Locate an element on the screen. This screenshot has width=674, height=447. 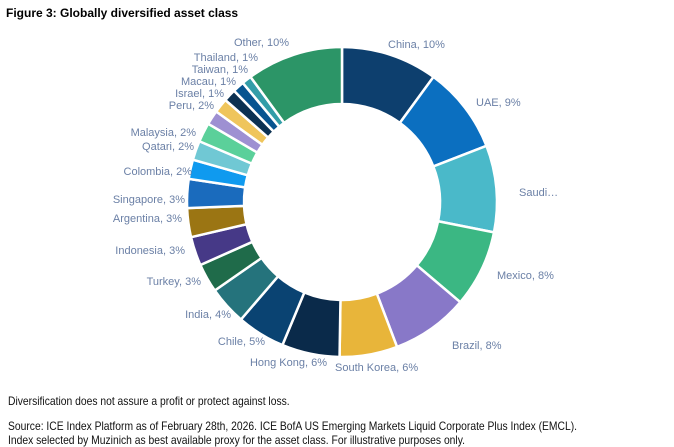
slice-label: Israel, 1% is located at coordinates (199, 94).